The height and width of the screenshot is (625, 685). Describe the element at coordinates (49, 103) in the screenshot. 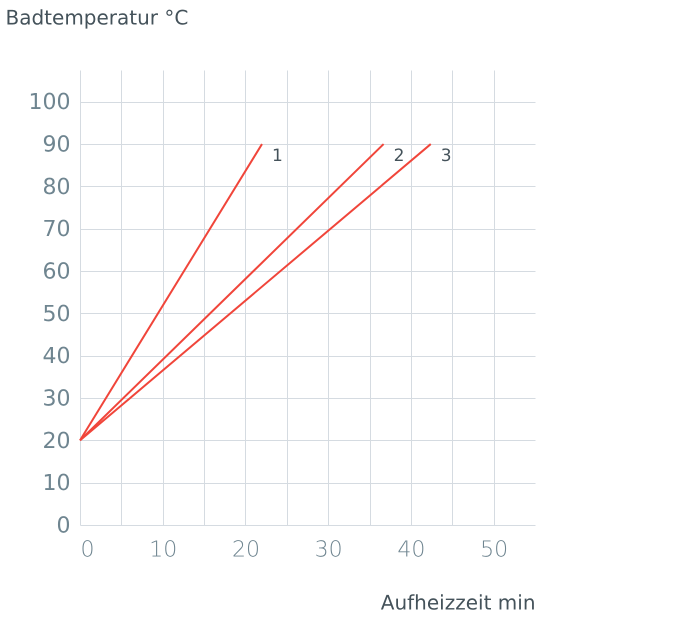

I see `y-tick-label: 100` at that location.